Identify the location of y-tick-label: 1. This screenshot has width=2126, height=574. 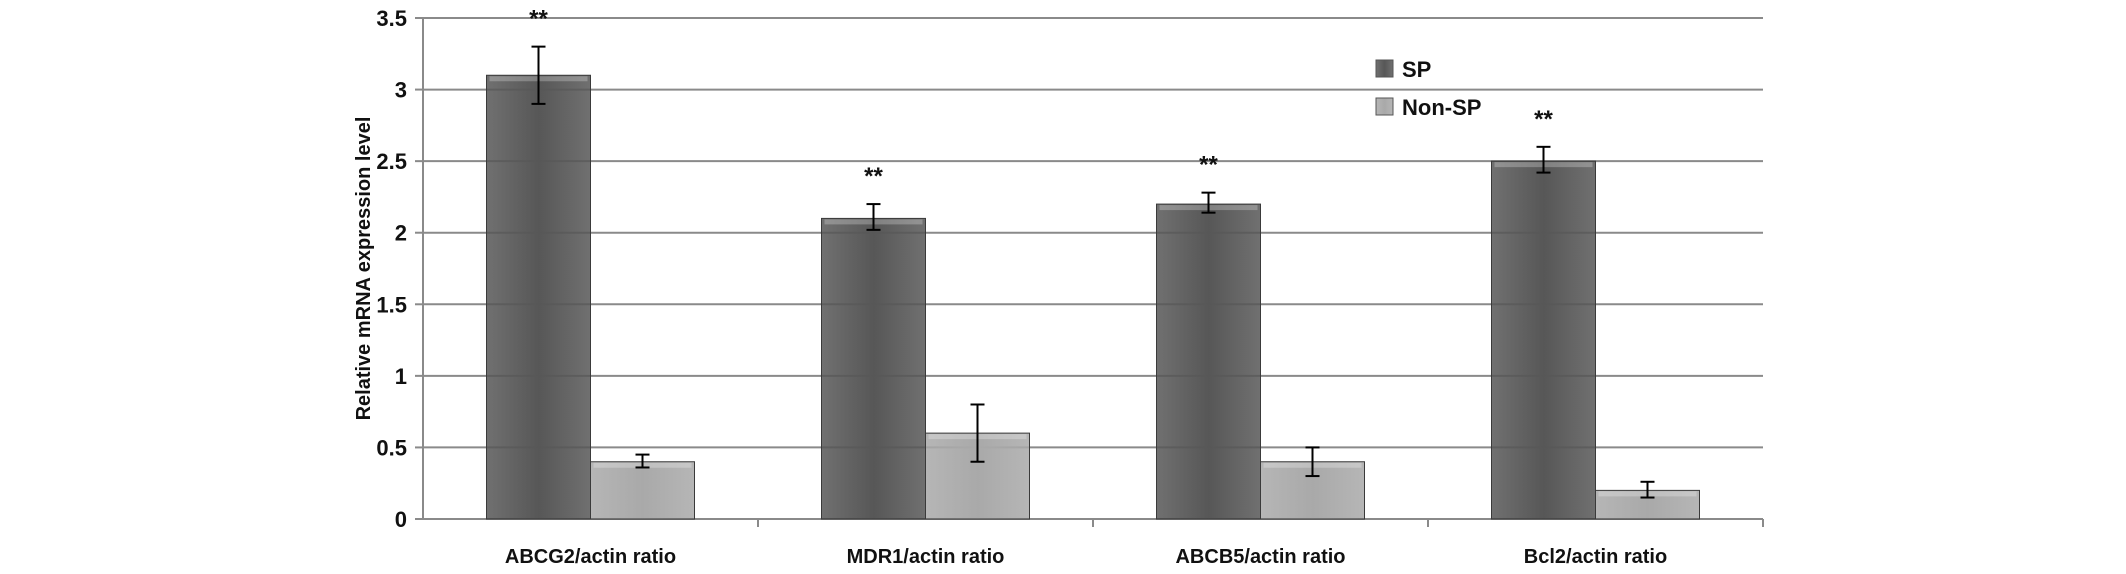
(401, 376).